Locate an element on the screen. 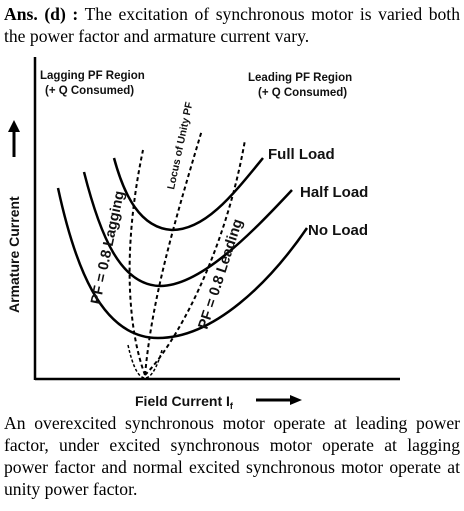  full-load-label: Full Load is located at coordinates (301, 154).